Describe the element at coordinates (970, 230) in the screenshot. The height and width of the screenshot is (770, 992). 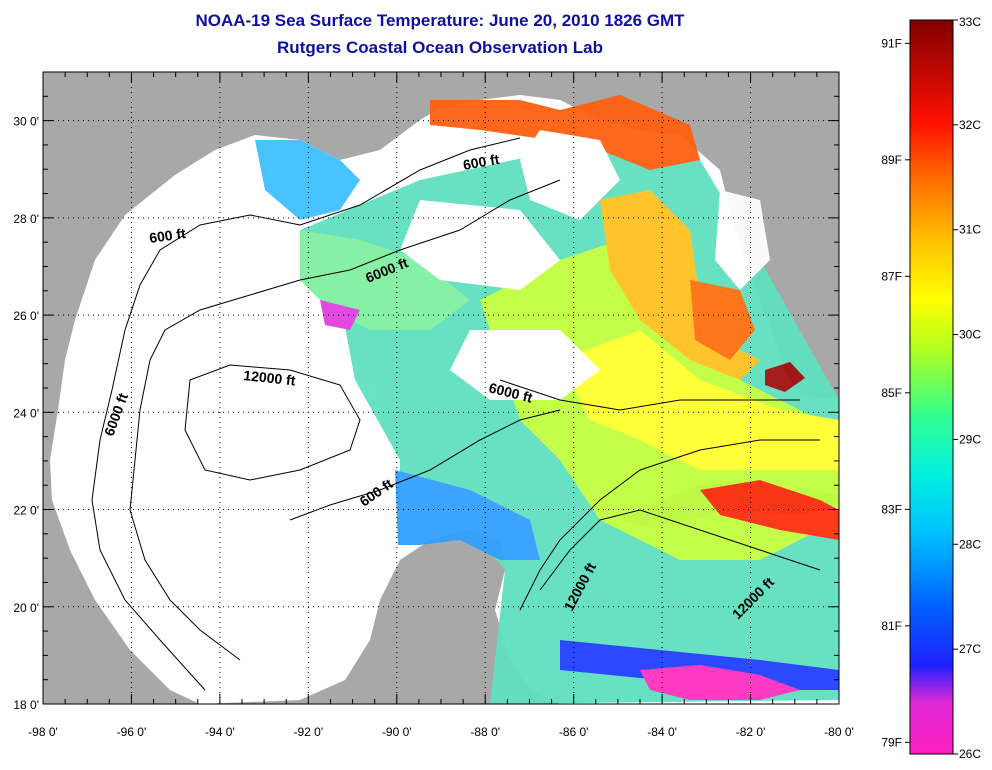
I see `colorbar-celsius-label: 31C` at that location.